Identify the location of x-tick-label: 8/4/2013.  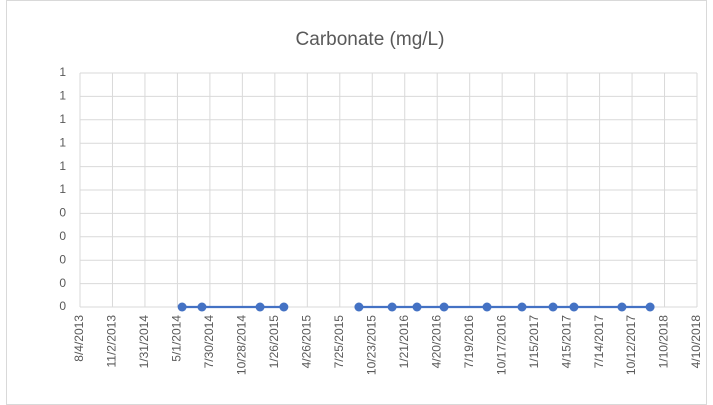
(79, 338).